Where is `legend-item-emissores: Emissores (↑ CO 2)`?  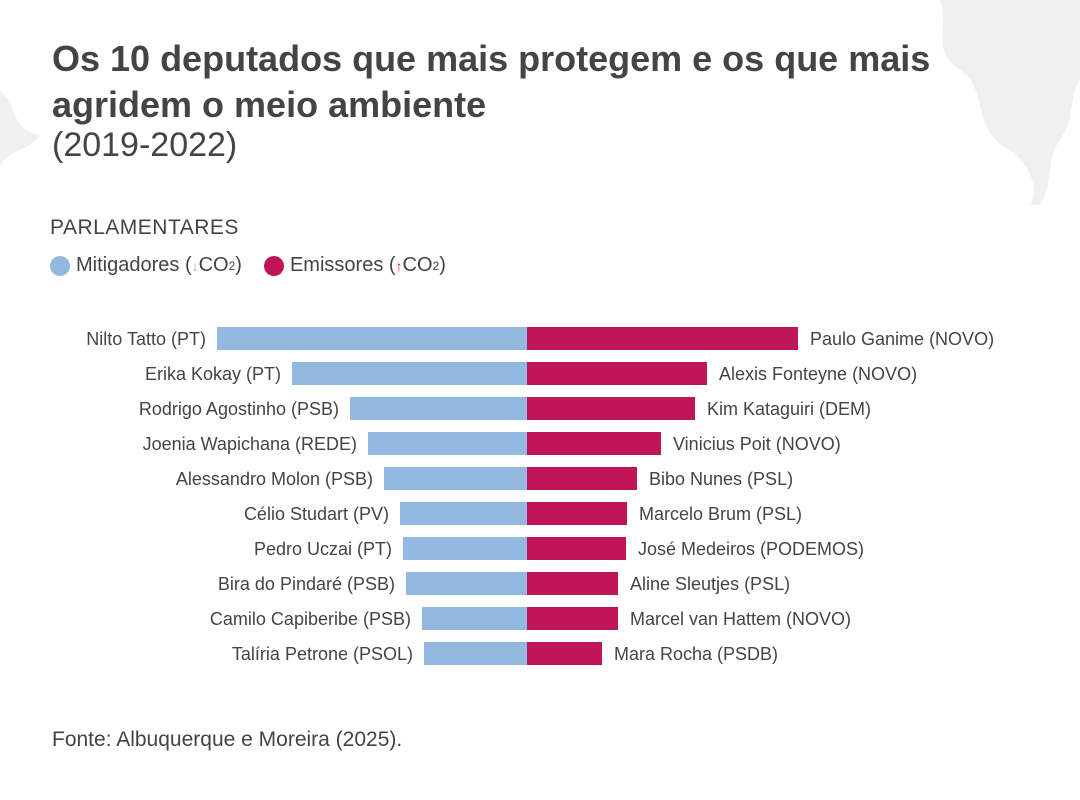 legend-item-emissores: Emissores (↑ CO 2) is located at coordinates (354, 265).